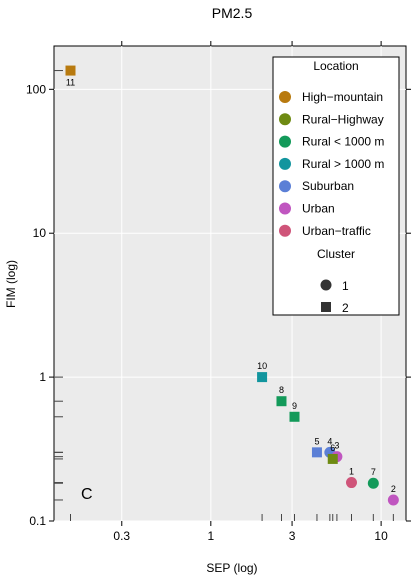 This screenshot has width=415, height=579. Describe the element at coordinates (336, 254) in the screenshot. I see `legend-cluster-title: Cluster` at that location.